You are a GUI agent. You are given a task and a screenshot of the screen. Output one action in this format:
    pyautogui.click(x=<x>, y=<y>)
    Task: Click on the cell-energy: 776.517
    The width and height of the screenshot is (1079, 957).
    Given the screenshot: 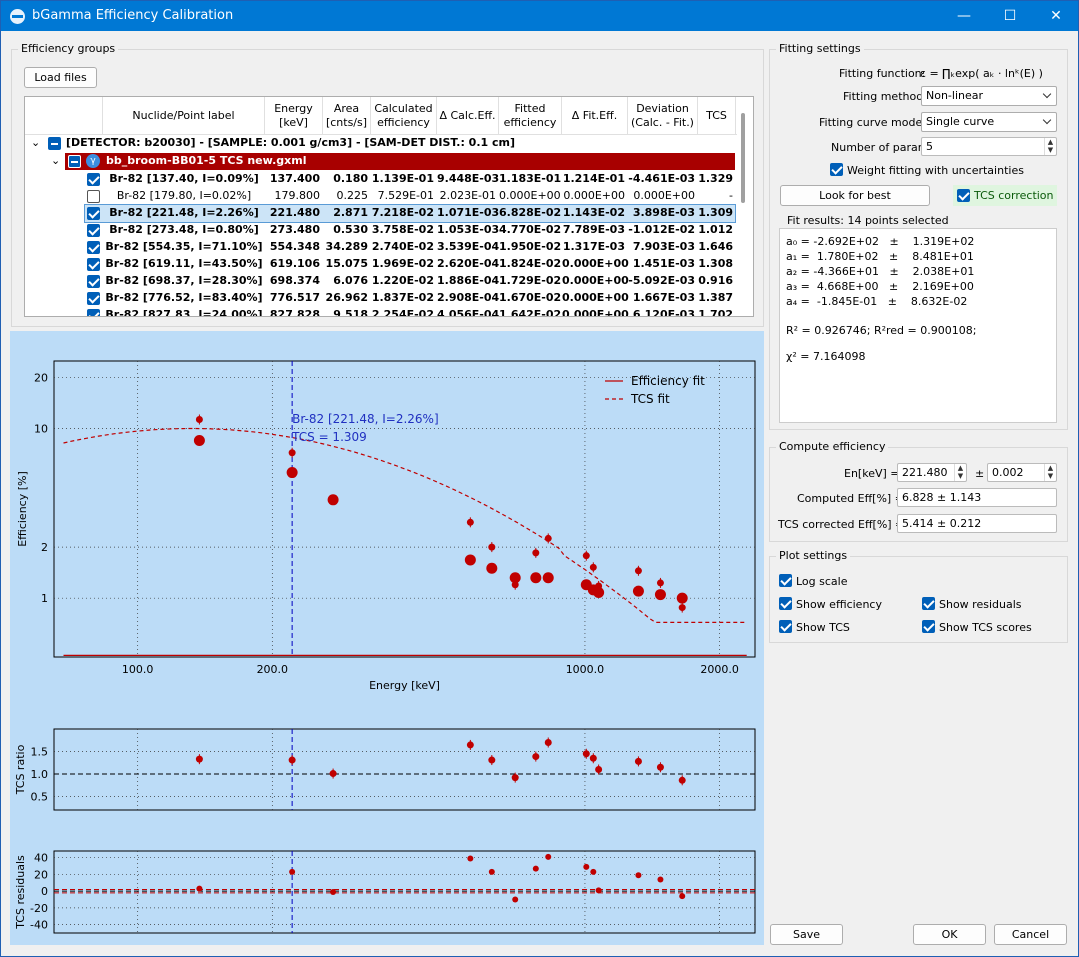 What is the action you would take?
    pyautogui.click(x=294, y=297)
    